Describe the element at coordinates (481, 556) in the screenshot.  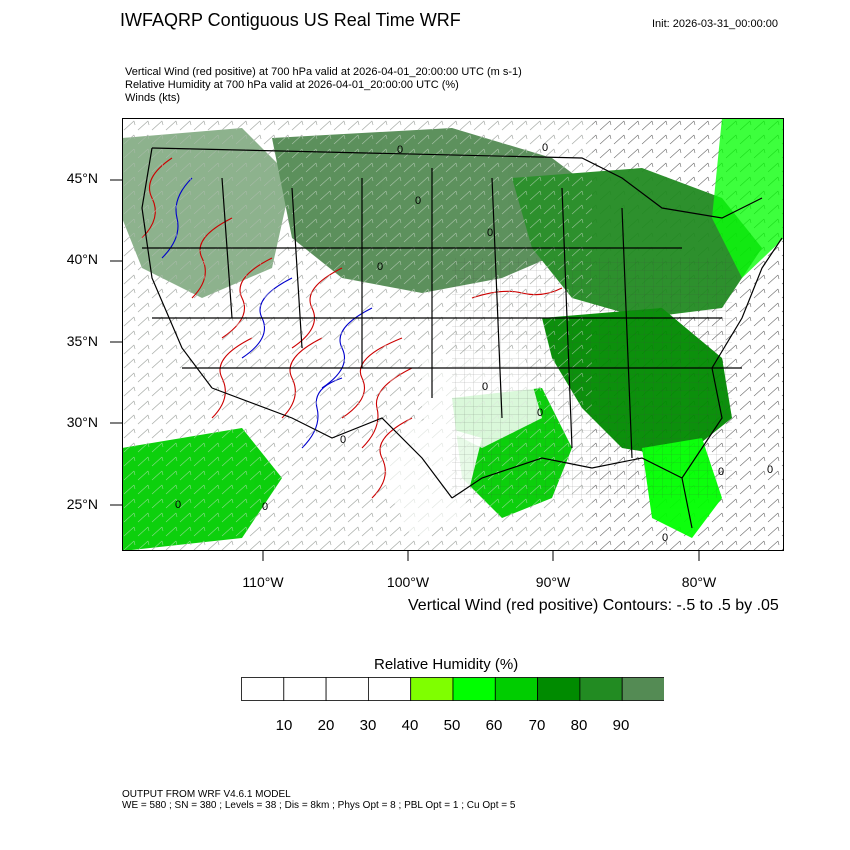
I see `lon-ticks` at that location.